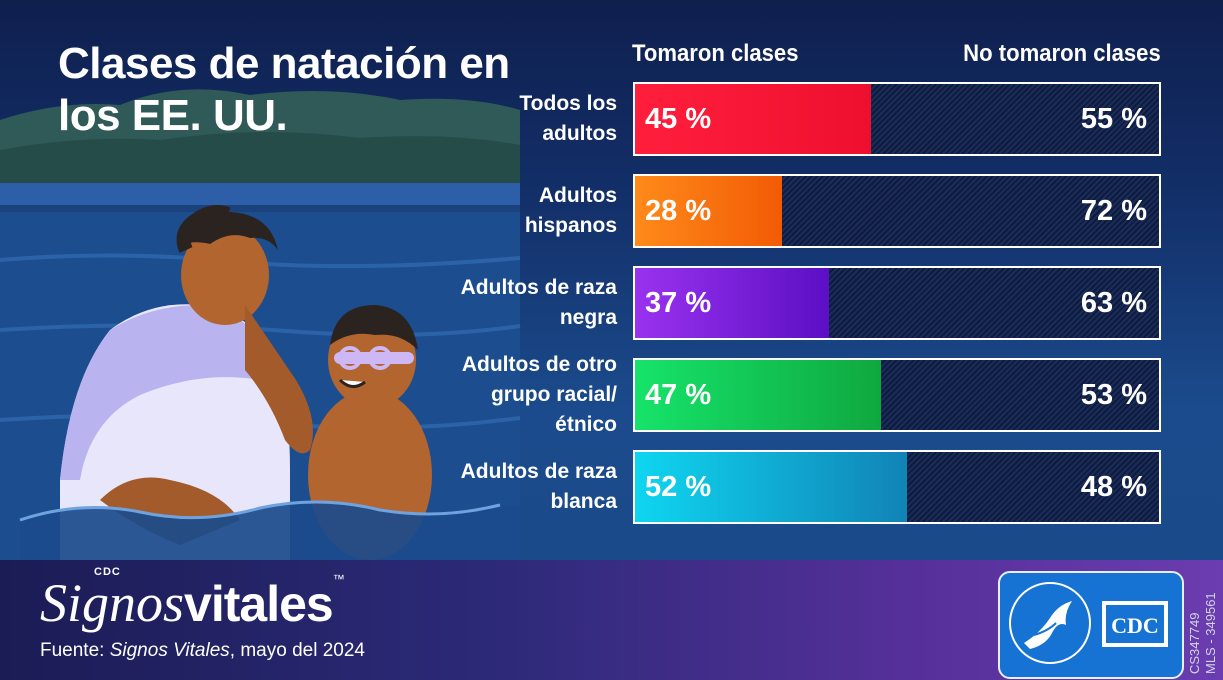 The image size is (1223, 680). I want to click on value-label-took: 45 %, so click(678, 119).